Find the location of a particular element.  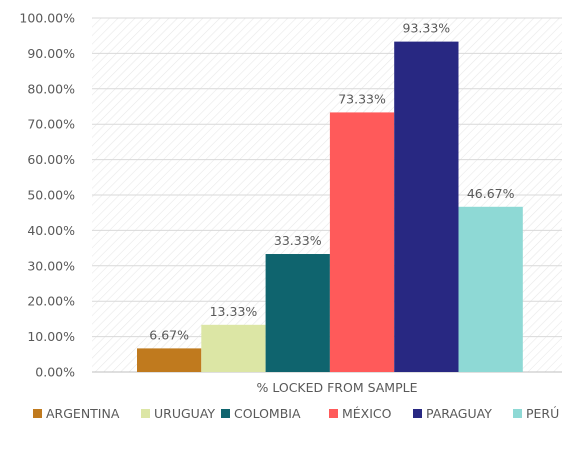

y-tick-label: 70.00% is located at coordinates (51, 124).